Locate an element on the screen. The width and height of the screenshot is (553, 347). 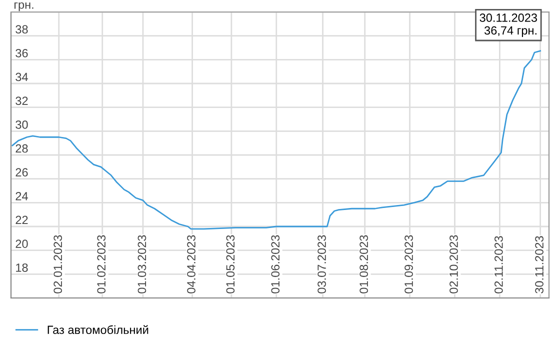
x-tick-label: 30.11.2023 is located at coordinates (539, 265).